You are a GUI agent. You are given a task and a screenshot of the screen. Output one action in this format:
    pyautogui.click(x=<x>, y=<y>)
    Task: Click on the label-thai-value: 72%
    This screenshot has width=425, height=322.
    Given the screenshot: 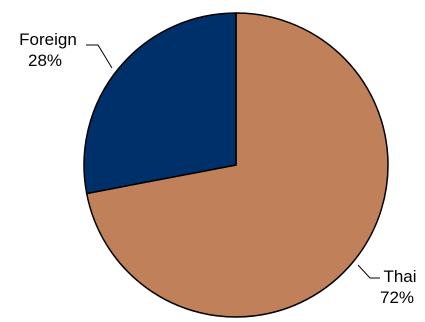 What is the action you would take?
    pyautogui.click(x=397, y=297)
    